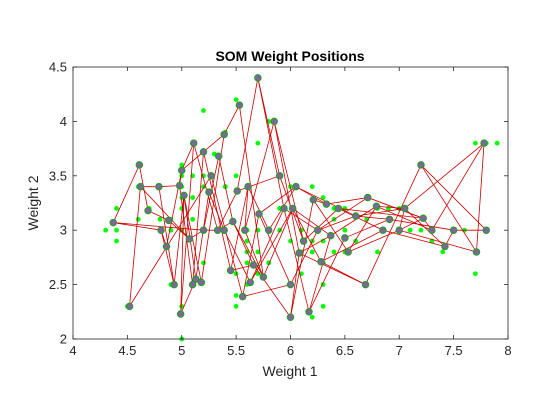 The image size is (560, 420). Describe the element at coordinates (454, 350) in the screenshot. I see `x-tick-label: 7.5` at that location.